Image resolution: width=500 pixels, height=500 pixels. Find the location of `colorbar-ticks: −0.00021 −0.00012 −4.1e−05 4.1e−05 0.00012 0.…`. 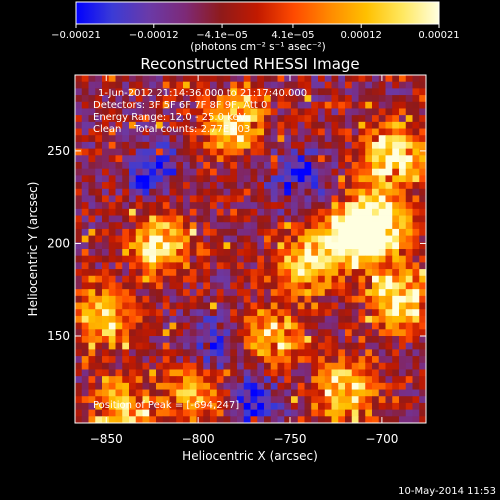

colorbar-ticks: −0.00021 −0.00012 −4.1e−05 4.1e−05 0.00012 0.… is located at coordinates (255, 32).